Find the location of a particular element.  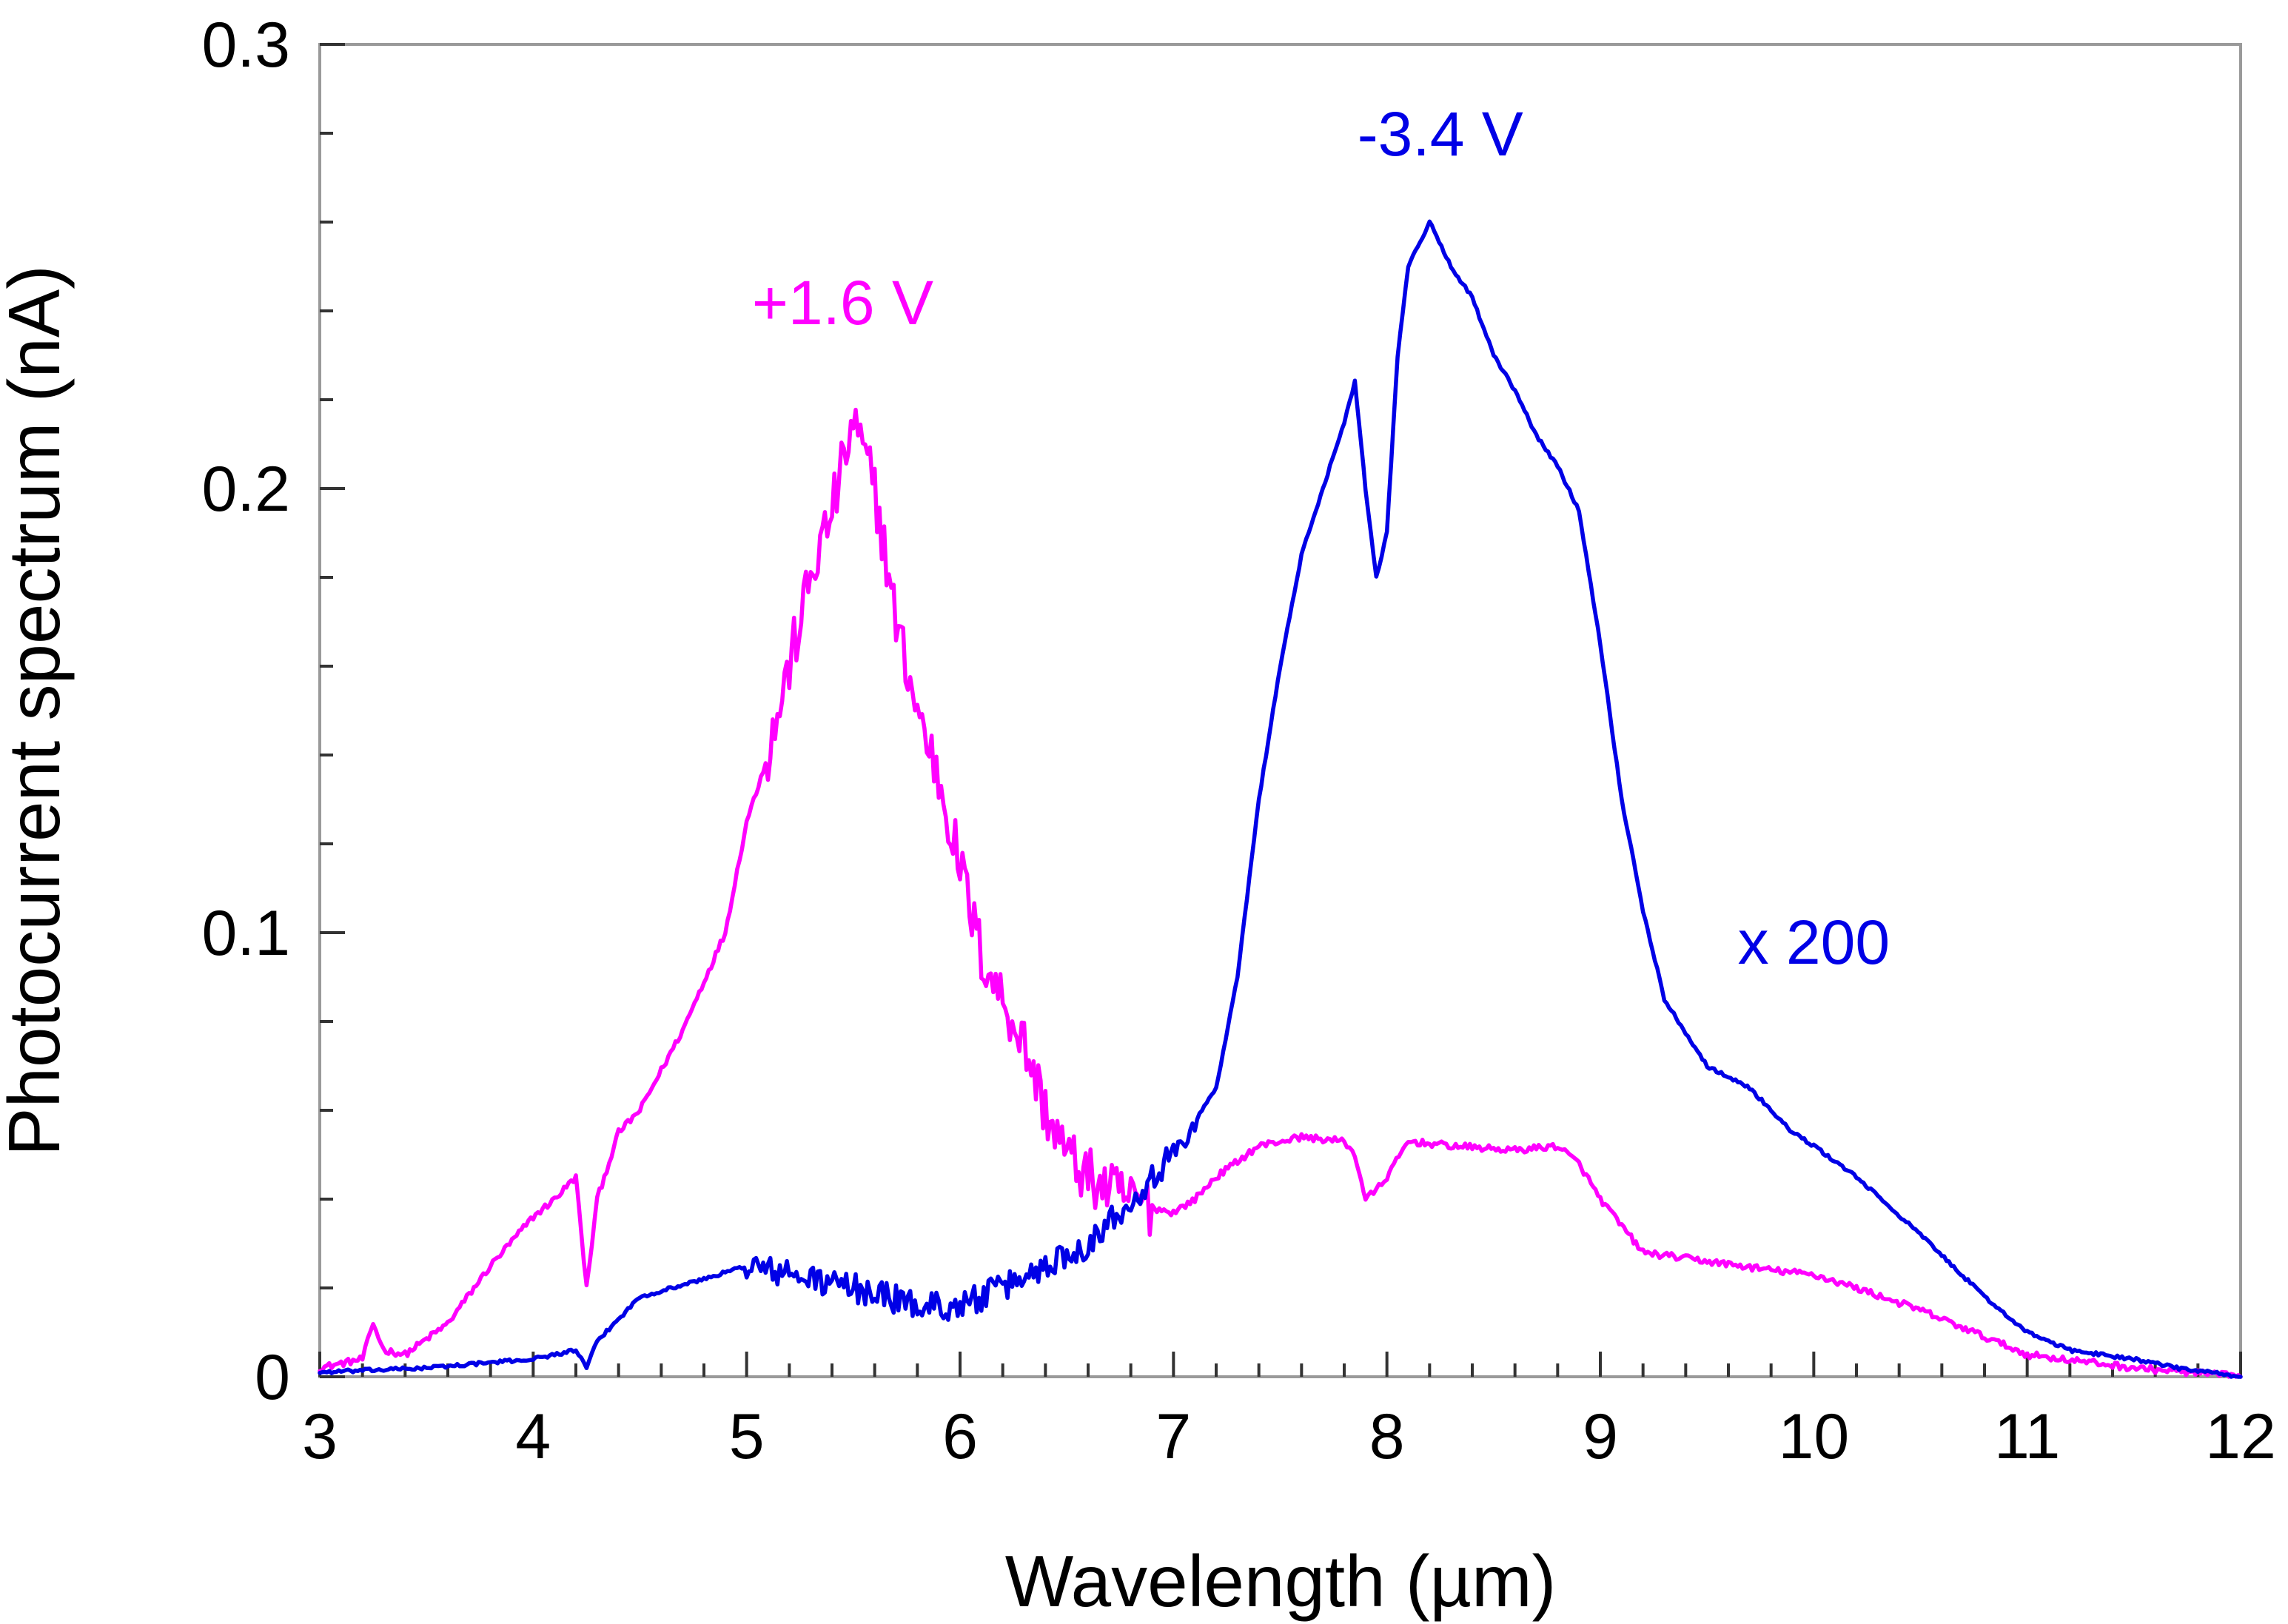

annotation-label: -3.4 V is located at coordinates (1440, 134).